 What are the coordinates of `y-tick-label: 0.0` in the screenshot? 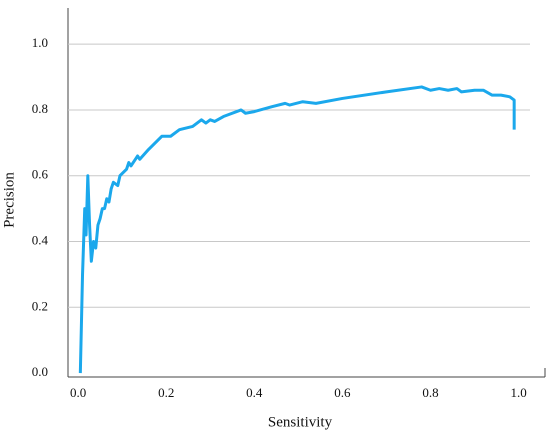 It's located at (40, 371).